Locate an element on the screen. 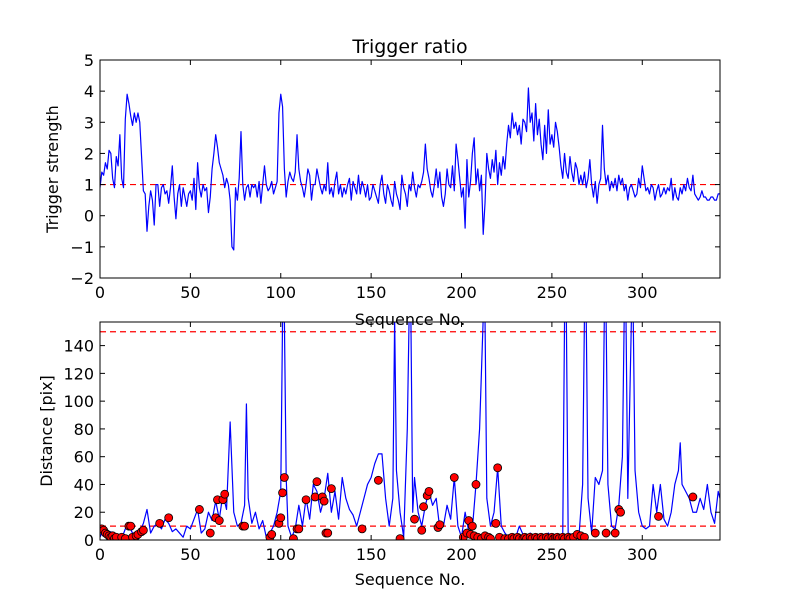  y-tick-label: 100 is located at coordinates (78, 401).